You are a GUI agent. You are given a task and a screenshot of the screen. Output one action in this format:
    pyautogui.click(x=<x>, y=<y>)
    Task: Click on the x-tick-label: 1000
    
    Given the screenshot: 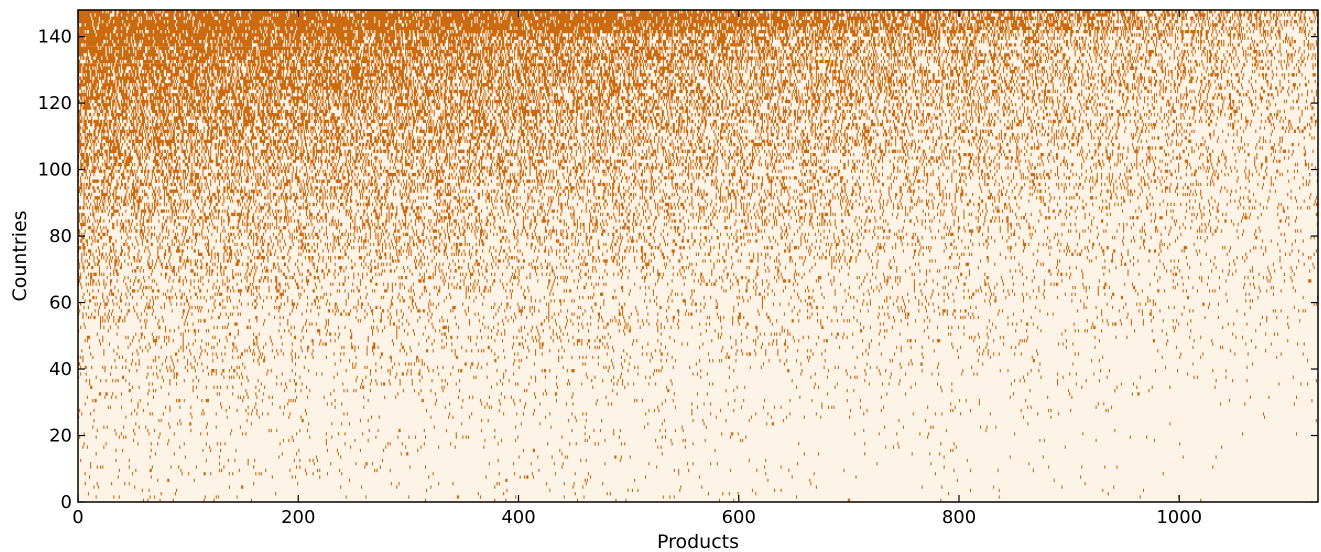 What is the action you would take?
    pyautogui.click(x=1179, y=517)
    